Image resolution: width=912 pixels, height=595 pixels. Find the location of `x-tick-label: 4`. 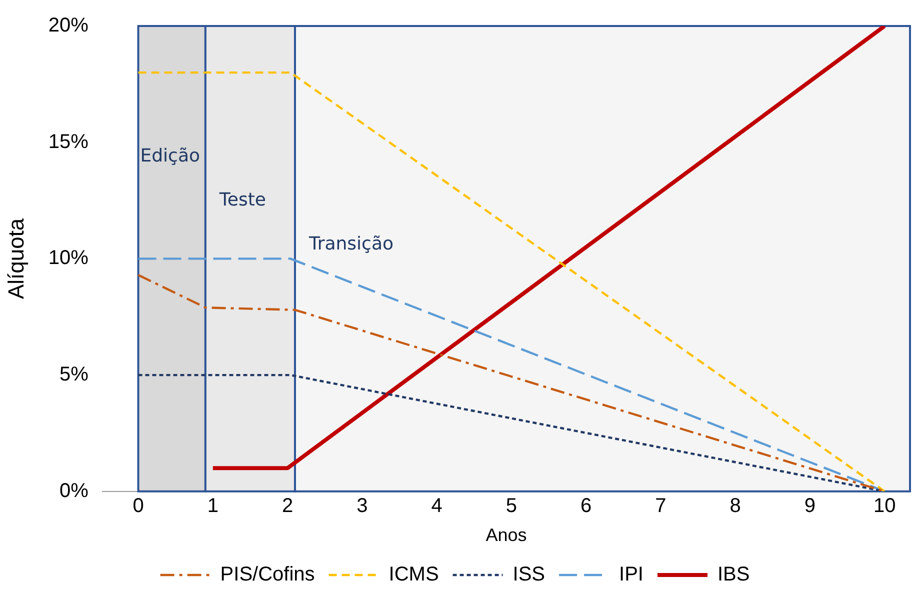

x-tick-label: 4 is located at coordinates (436, 505).